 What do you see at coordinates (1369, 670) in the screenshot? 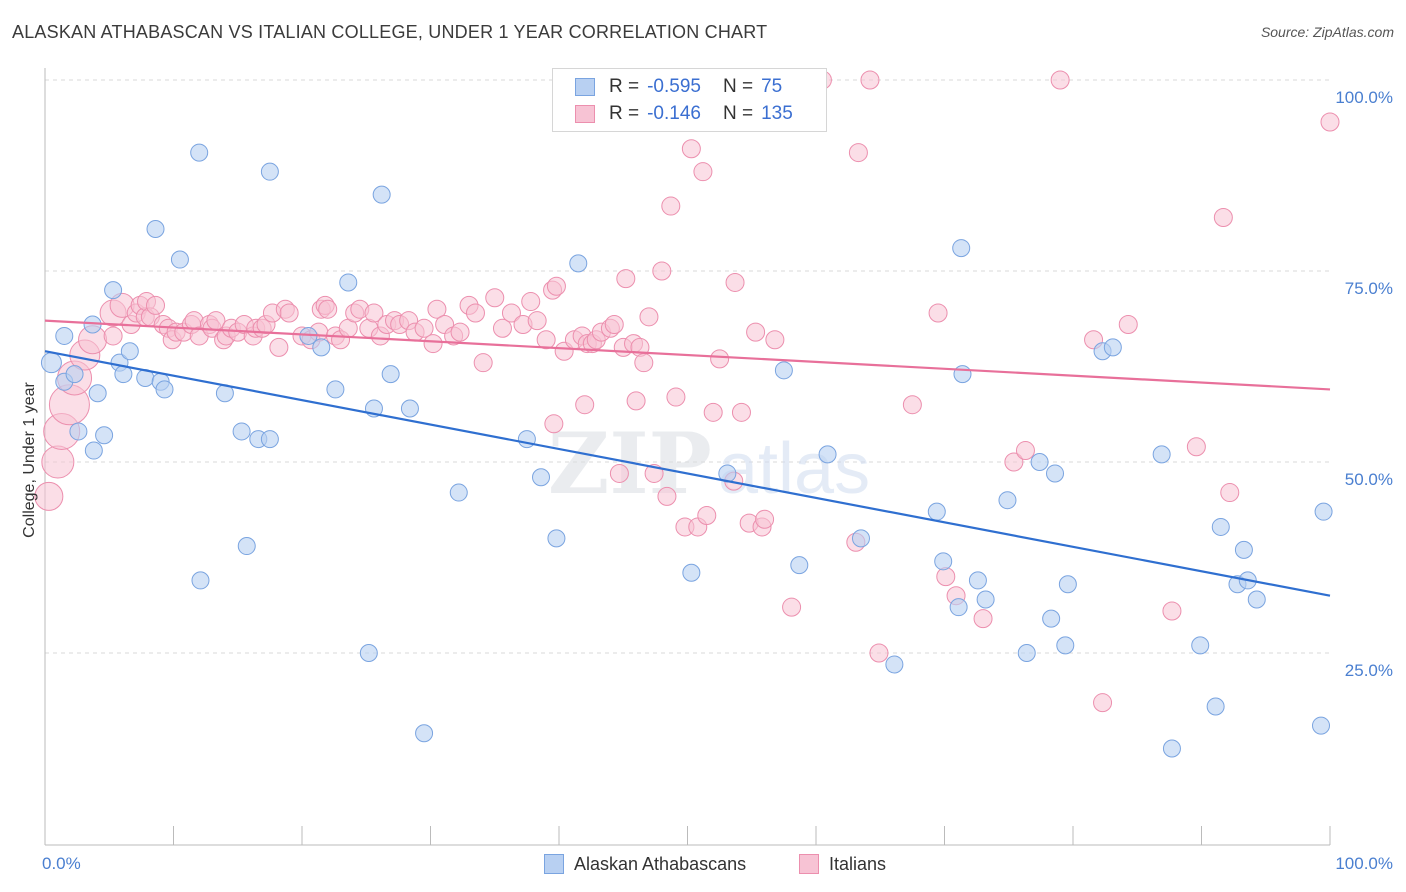
I see `y-tick-label: 25.0%` at bounding box center [1369, 670].